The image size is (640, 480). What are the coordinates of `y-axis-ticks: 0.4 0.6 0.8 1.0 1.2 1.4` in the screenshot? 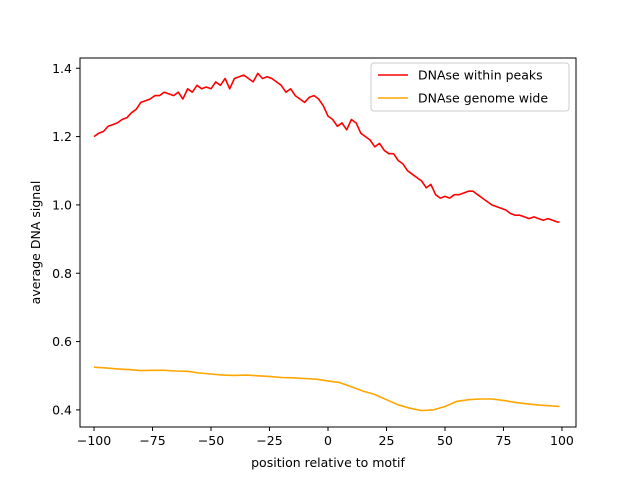 It's located at (66, 239).